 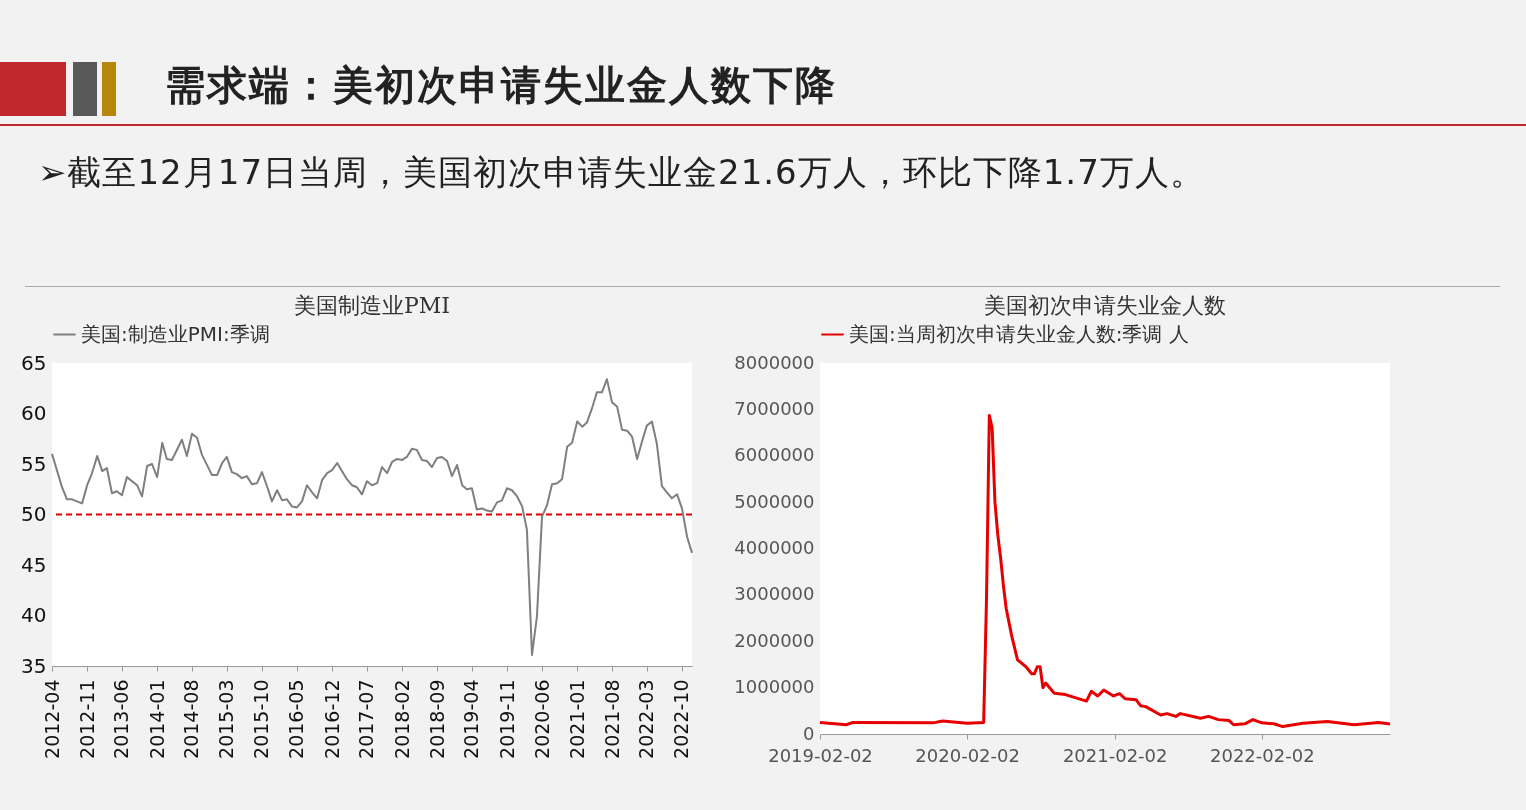 What do you see at coordinates (967, 755) in the screenshot?
I see `x-tick-label: 2020-02-02` at bounding box center [967, 755].